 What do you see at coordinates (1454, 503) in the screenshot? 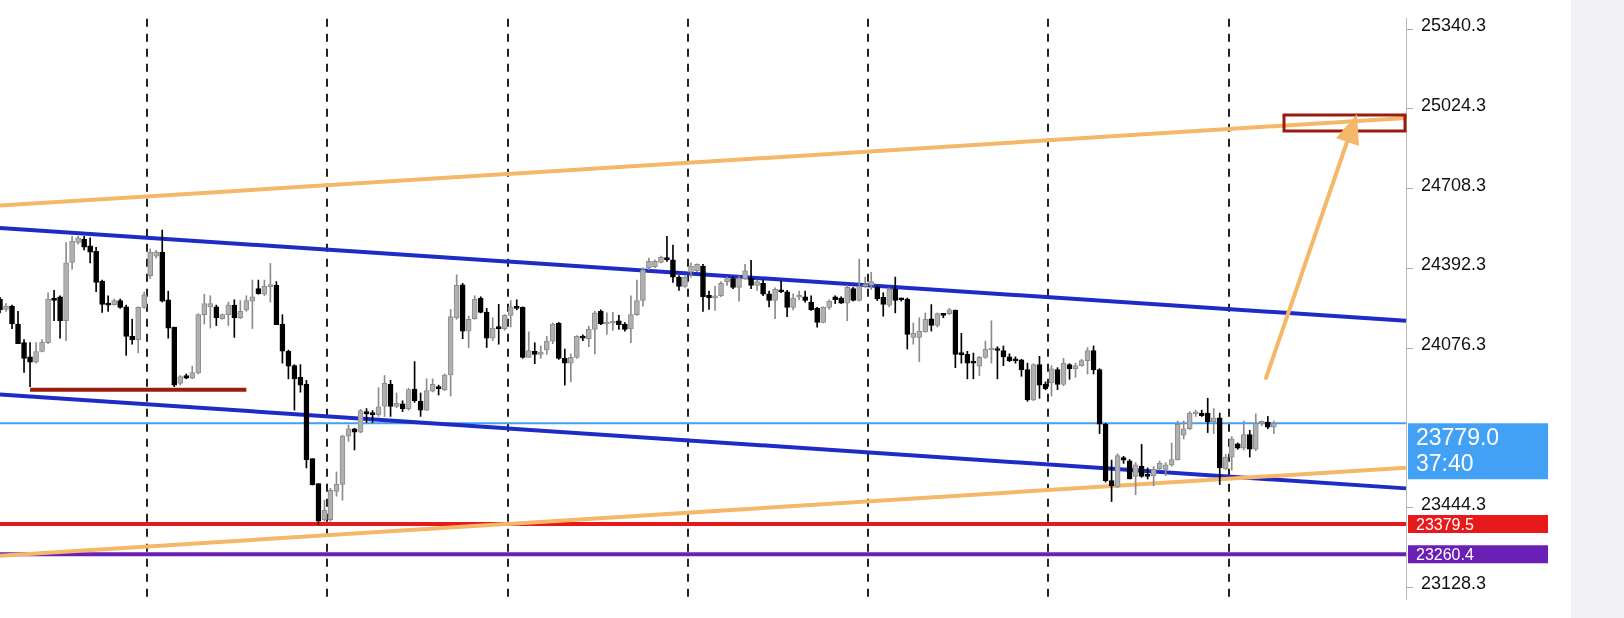
I see `y-tick-label: 23444.3` at bounding box center [1454, 503].